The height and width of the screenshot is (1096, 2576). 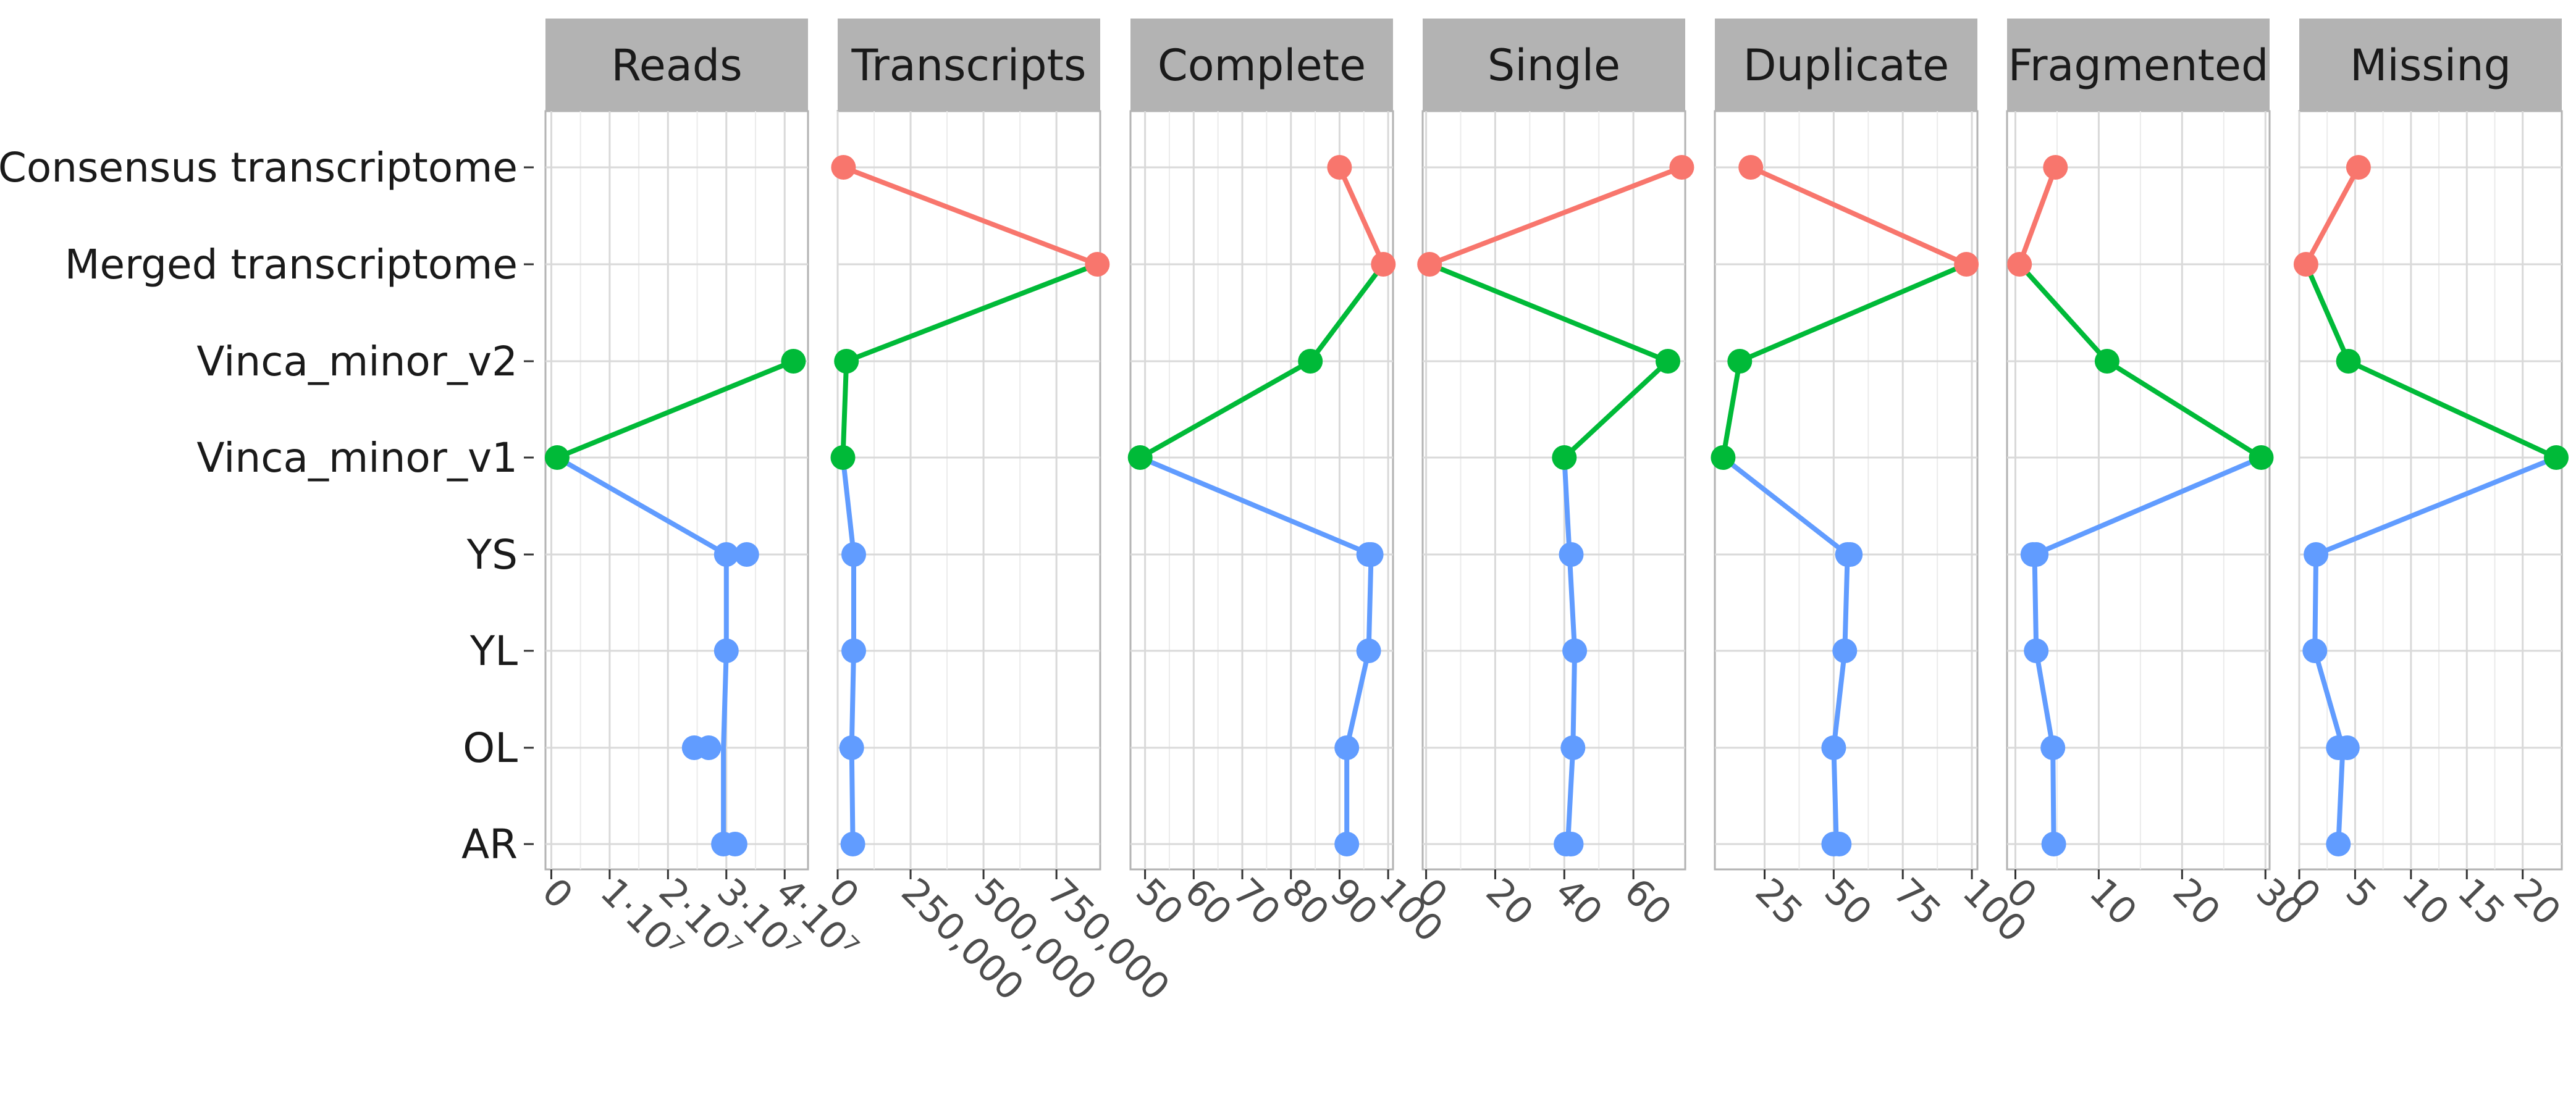 What do you see at coordinates (557, 894) in the screenshot?
I see `x-tick-label: 0` at bounding box center [557, 894].